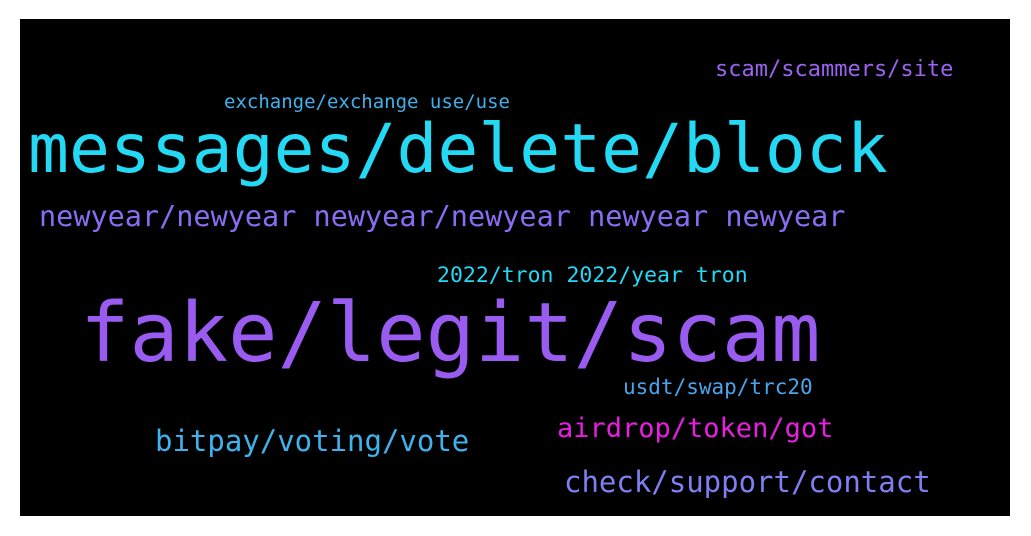 This screenshot has width=1031, height=536. What do you see at coordinates (695, 428) in the screenshot?
I see `word-airdrop-token-got: airdrop/token/got` at bounding box center [695, 428].